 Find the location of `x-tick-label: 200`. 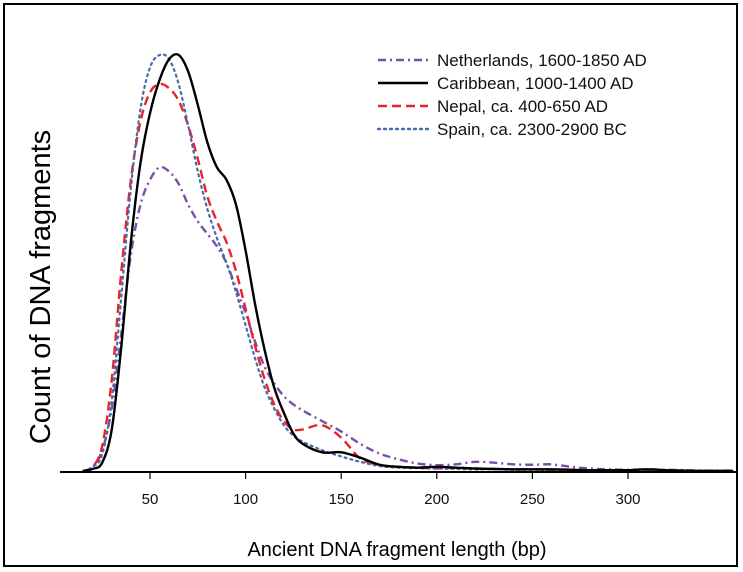

x-tick-label: 200 is located at coordinates (436, 499).